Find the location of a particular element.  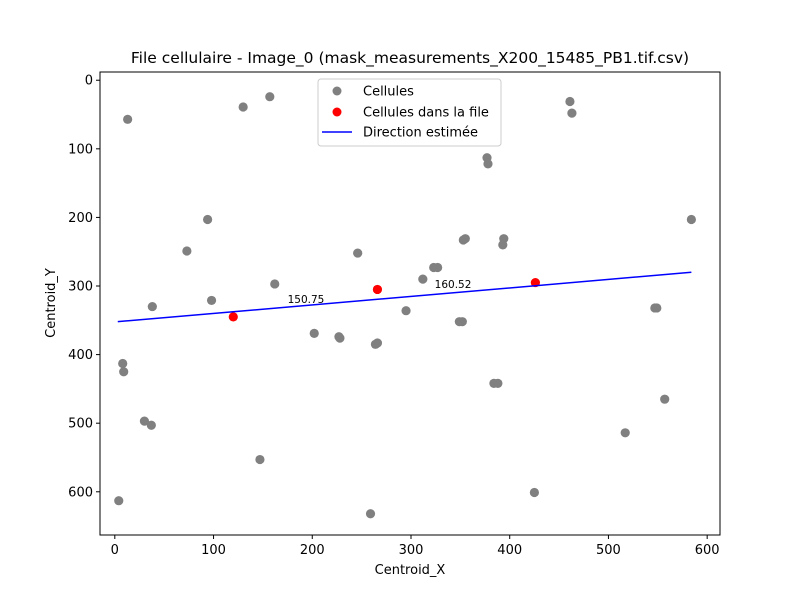

x-axis-label: Centroid_X is located at coordinates (410, 570).